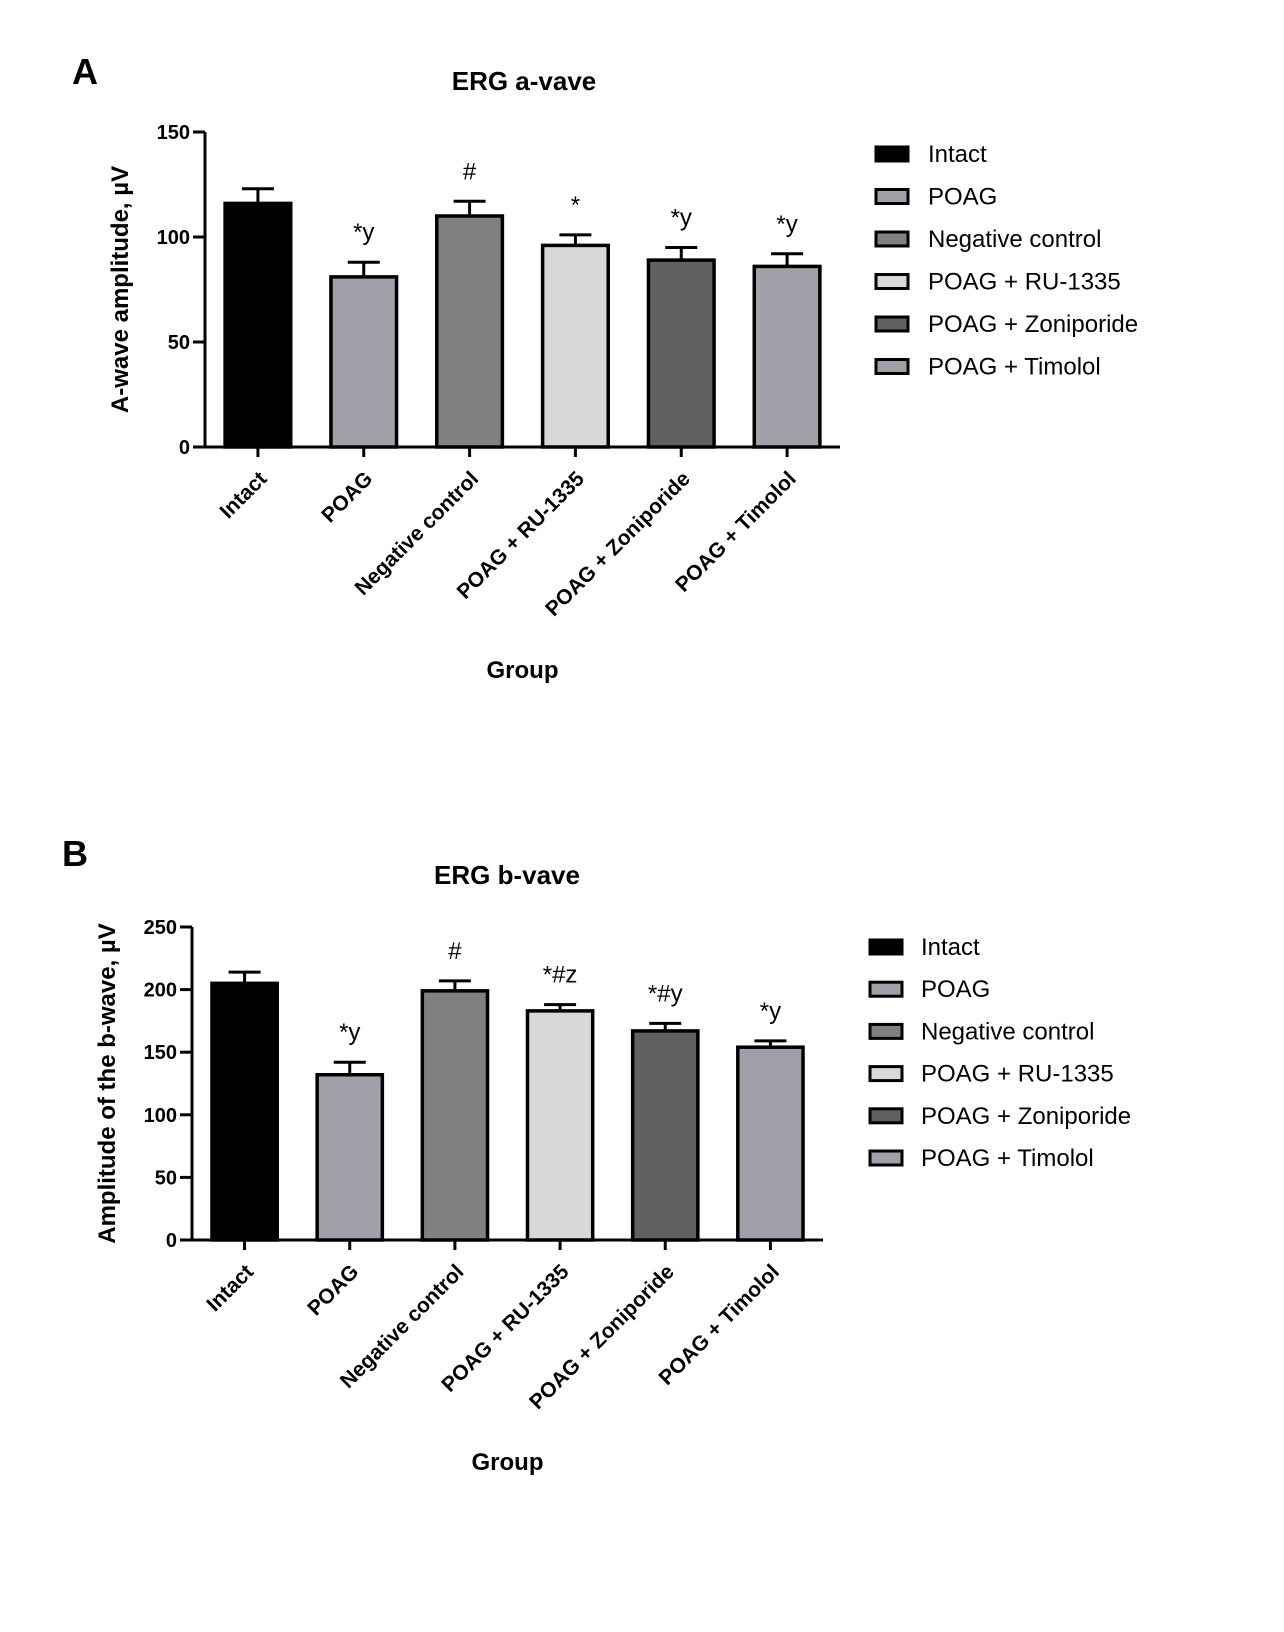 The height and width of the screenshot is (1632, 1284). I want to click on significance-label: *#y, so click(665, 993).